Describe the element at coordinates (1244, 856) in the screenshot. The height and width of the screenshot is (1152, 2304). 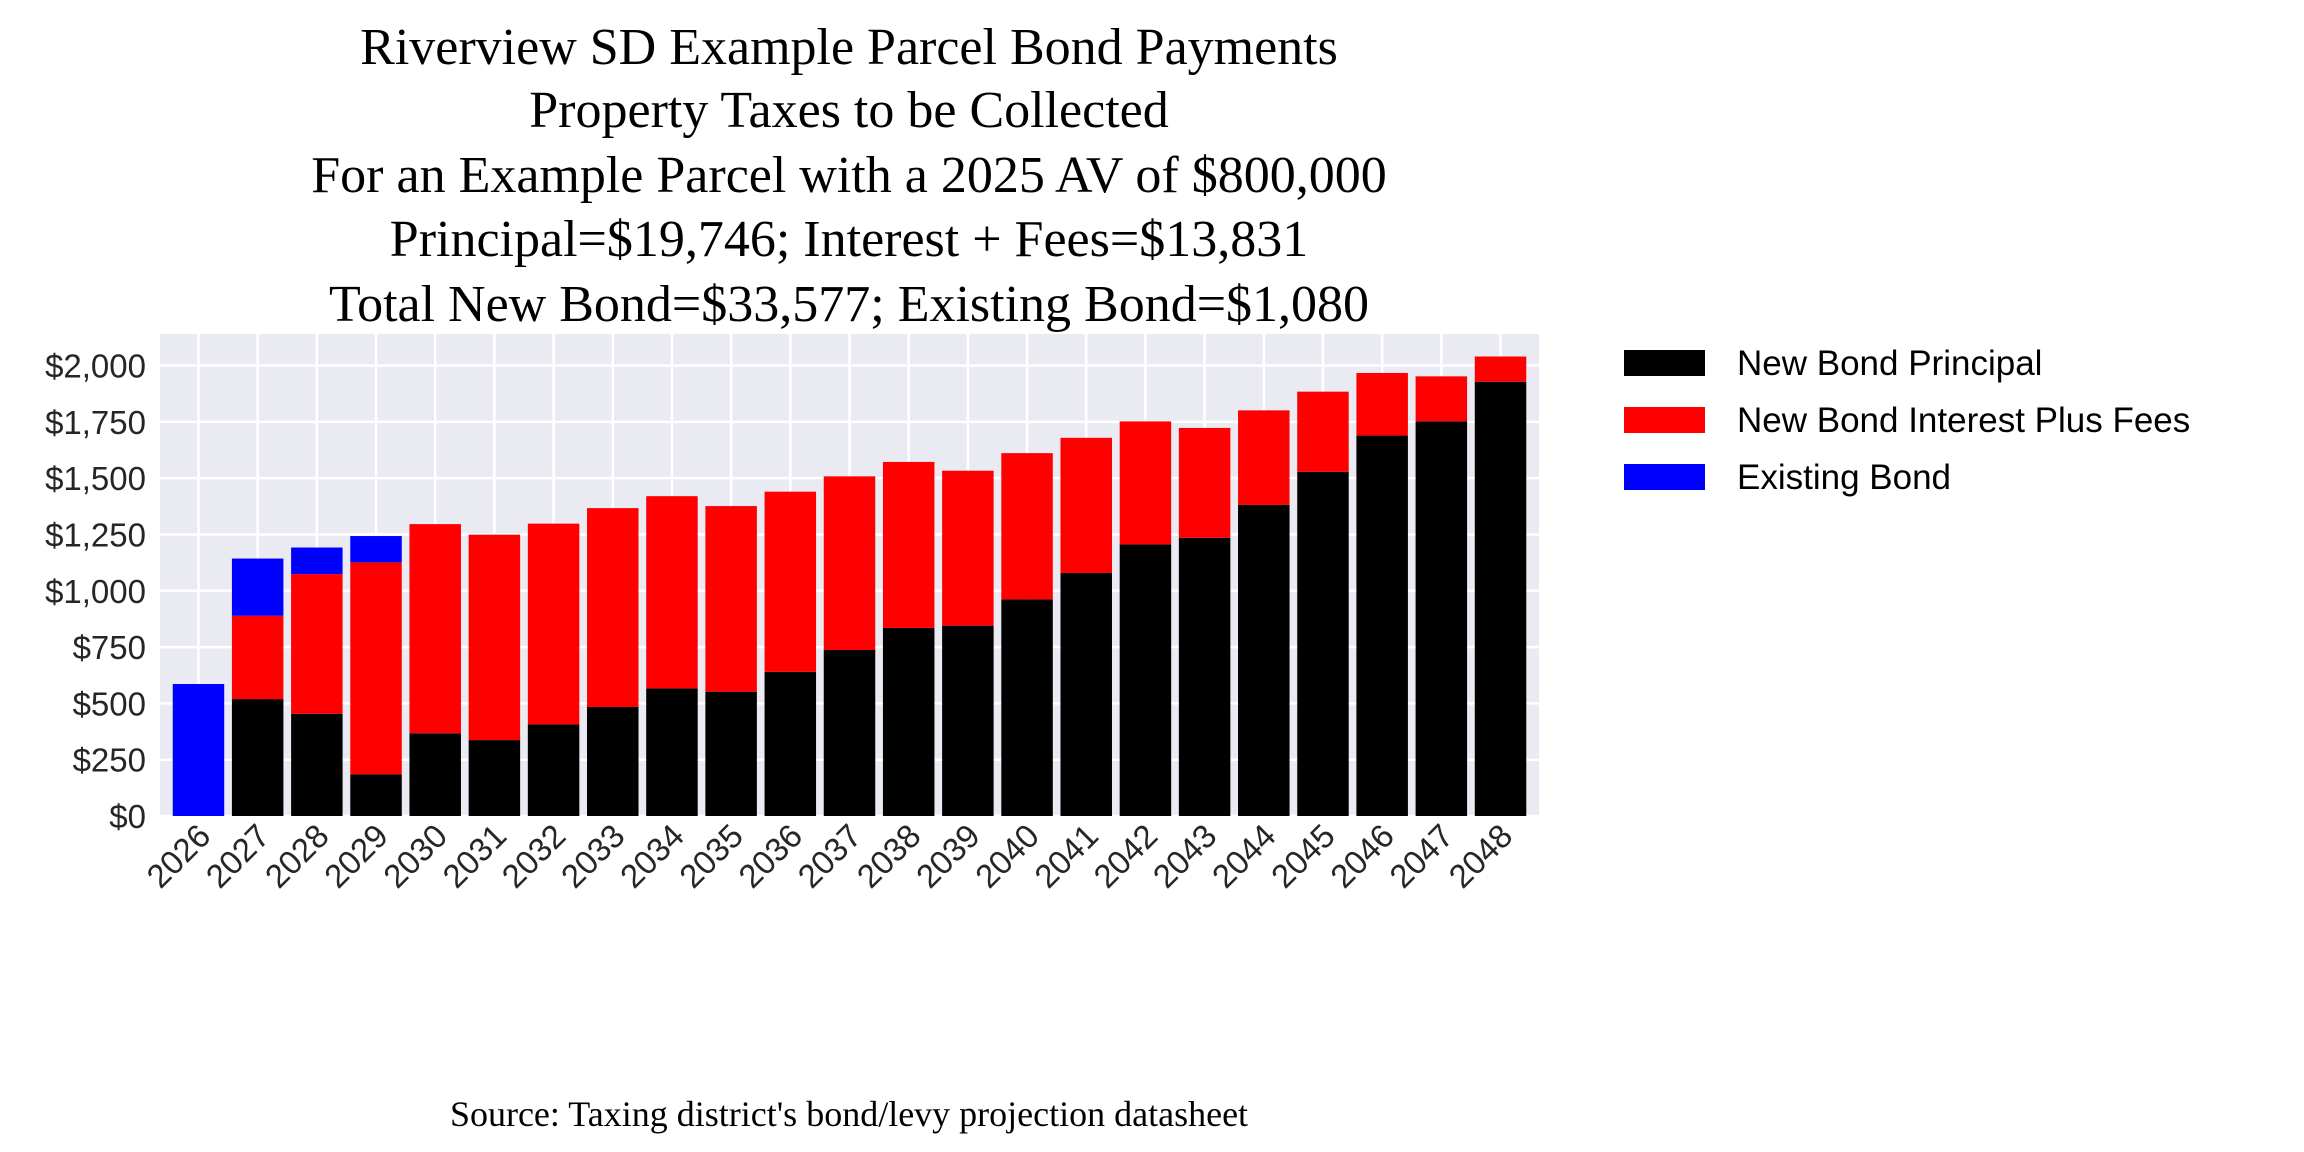
I see `x-tick-label: 2044` at that location.